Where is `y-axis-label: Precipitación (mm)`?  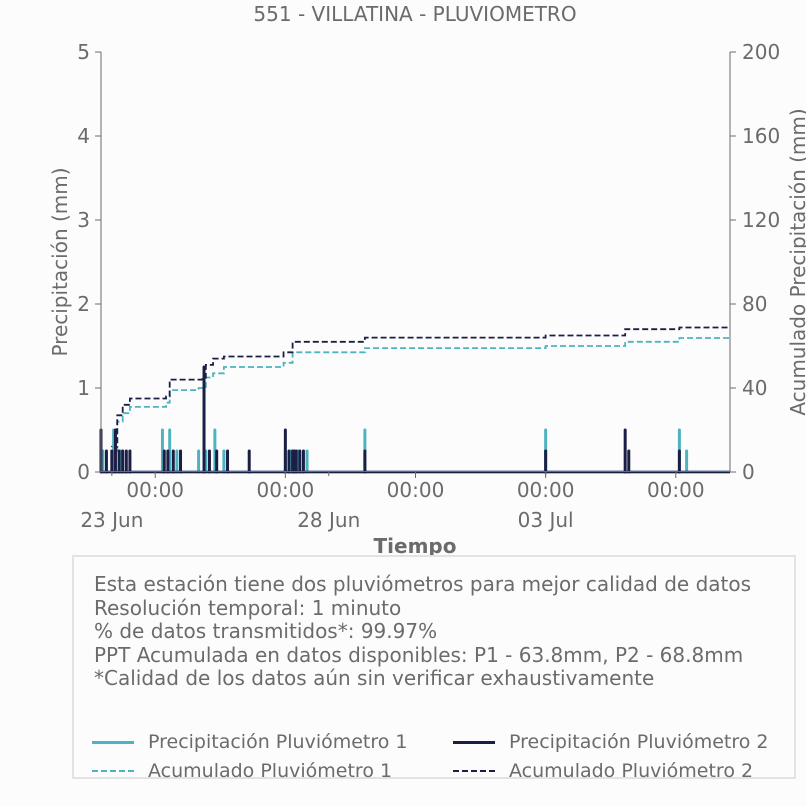
y-axis-label: Precipitación (mm) is located at coordinates (60, 261).